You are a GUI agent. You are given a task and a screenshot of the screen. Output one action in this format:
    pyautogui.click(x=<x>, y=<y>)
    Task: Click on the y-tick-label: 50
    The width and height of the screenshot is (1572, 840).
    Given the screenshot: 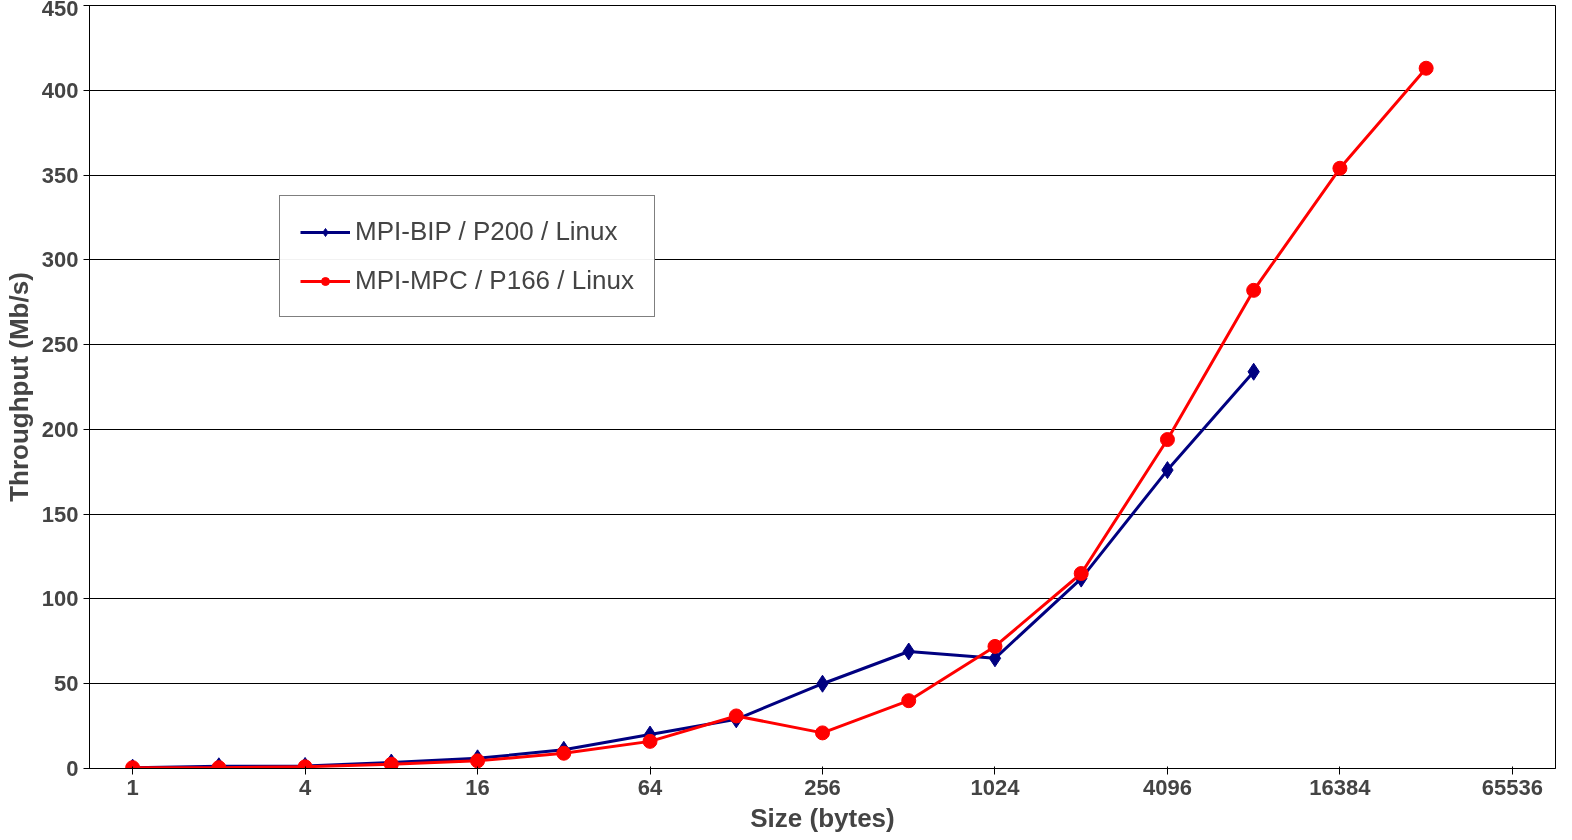 What is the action you would take?
    pyautogui.click(x=66, y=684)
    